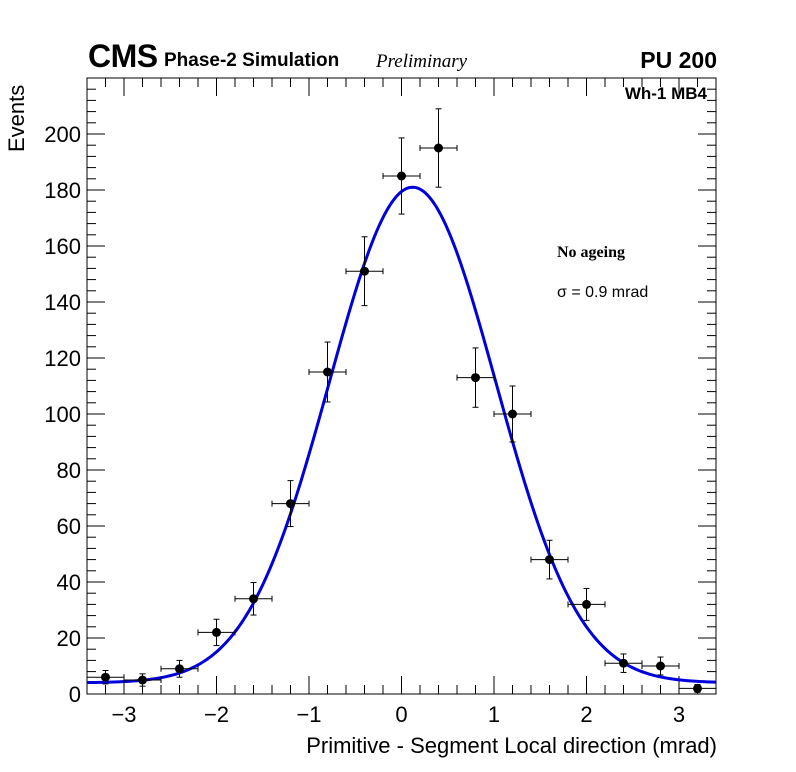  Describe the element at coordinates (16, 118) in the screenshot. I see `y-axis-title: Events` at that location.